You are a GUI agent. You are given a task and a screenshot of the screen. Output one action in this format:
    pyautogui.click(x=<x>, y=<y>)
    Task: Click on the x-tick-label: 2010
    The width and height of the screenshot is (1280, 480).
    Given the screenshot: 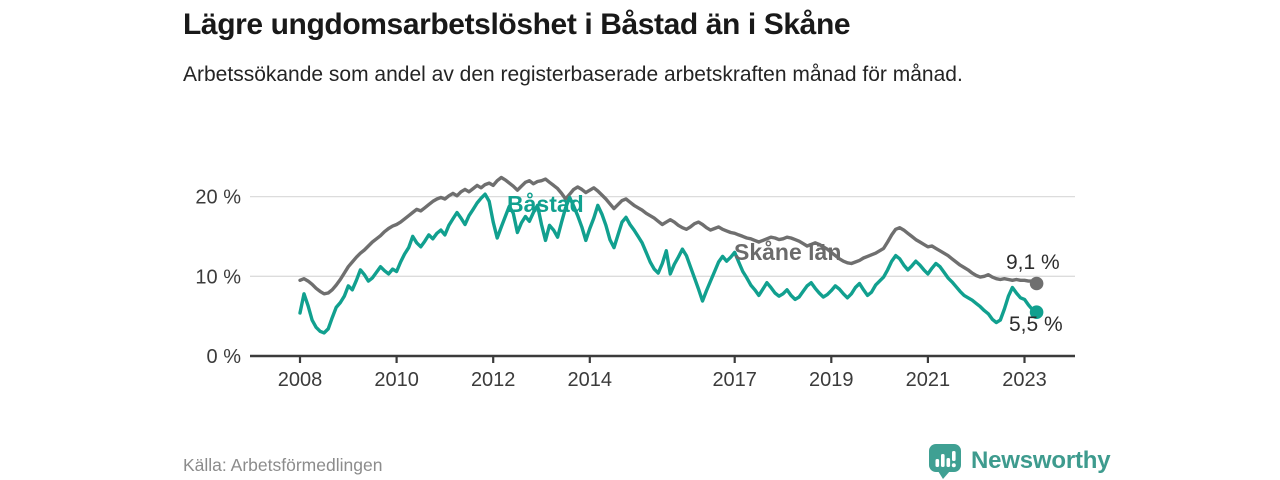 What is the action you would take?
    pyautogui.click(x=396, y=380)
    